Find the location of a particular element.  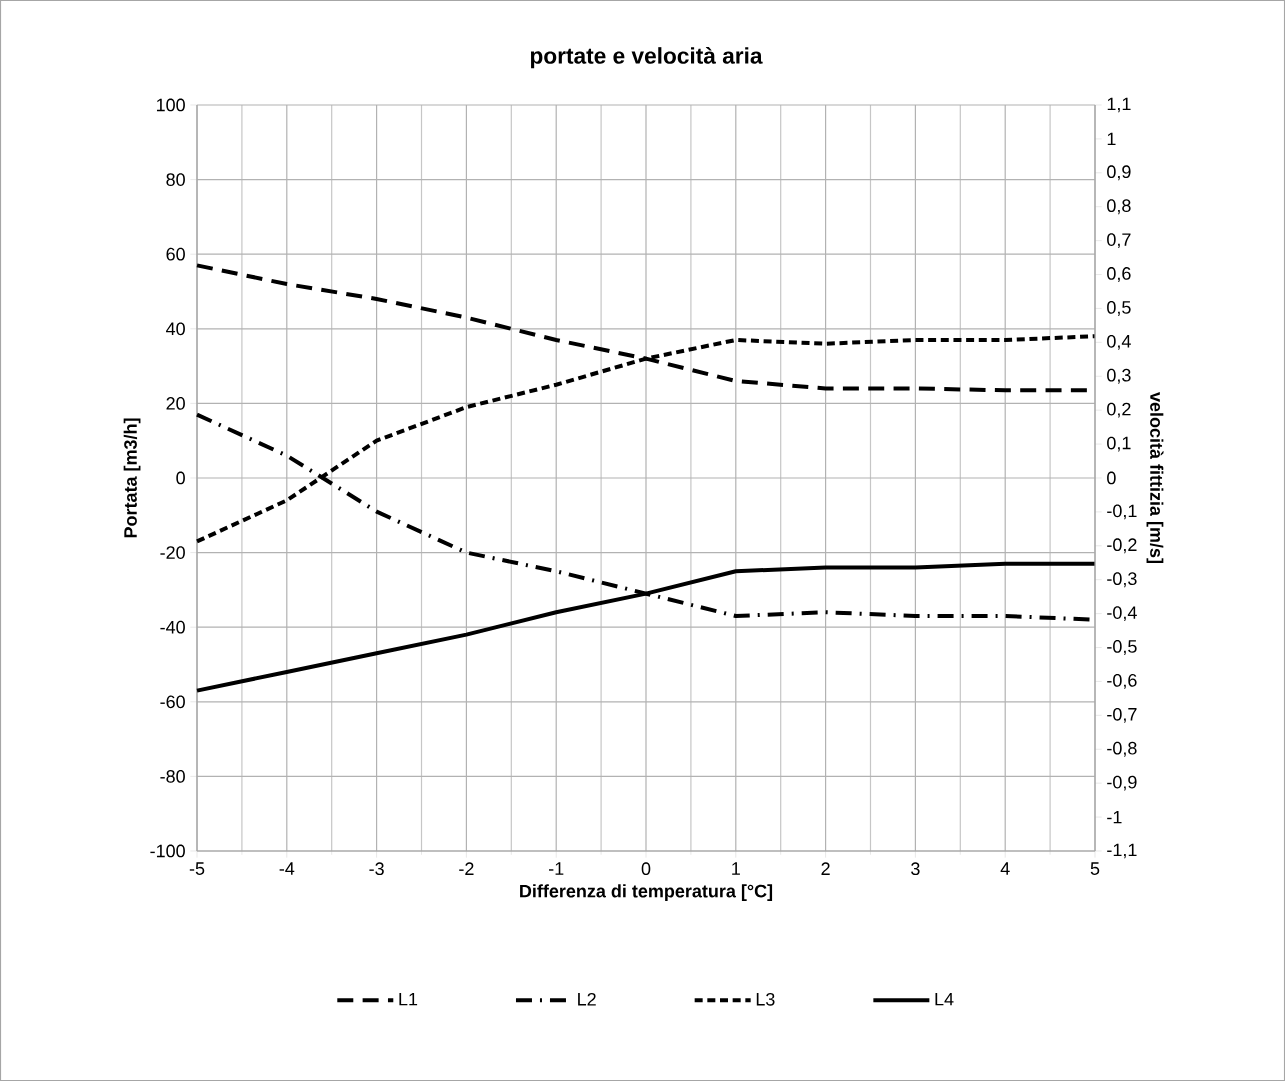

x-tick-label: -4 is located at coordinates (287, 868).